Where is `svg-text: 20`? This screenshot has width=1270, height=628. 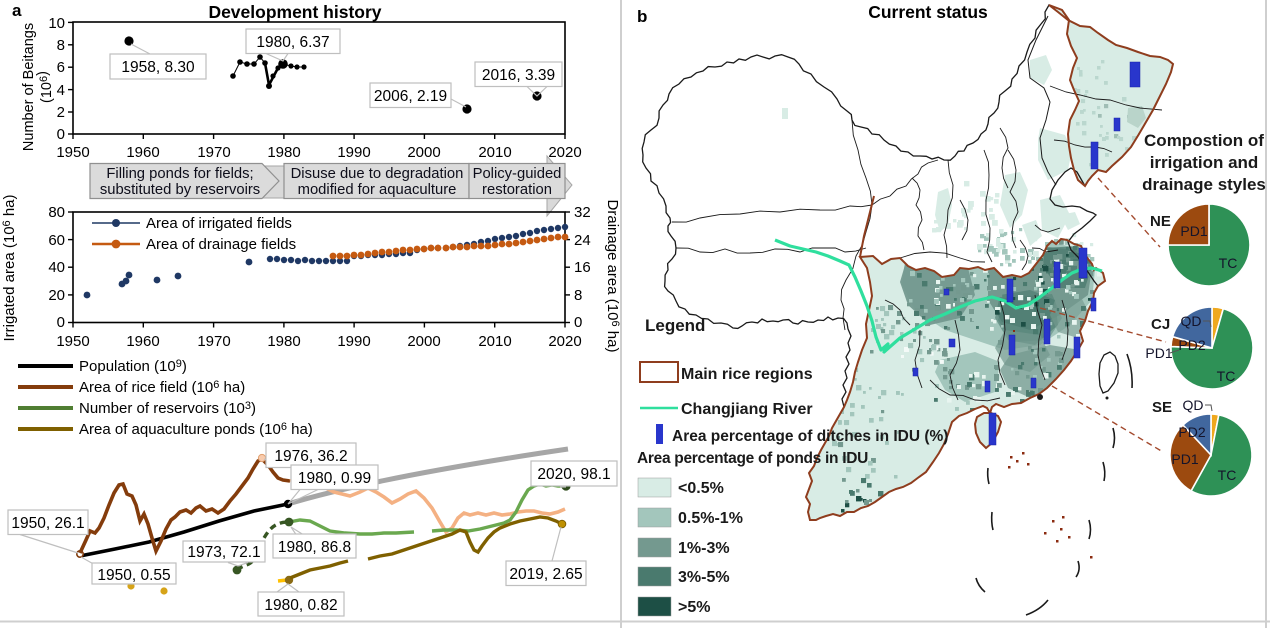 svg-text: 20 is located at coordinates (56, 295).